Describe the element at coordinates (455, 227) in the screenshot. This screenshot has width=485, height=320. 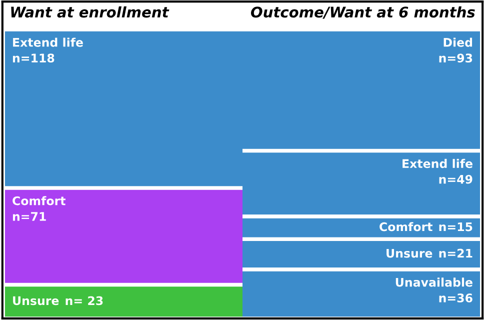
I see `data-label: n=15` at that location.